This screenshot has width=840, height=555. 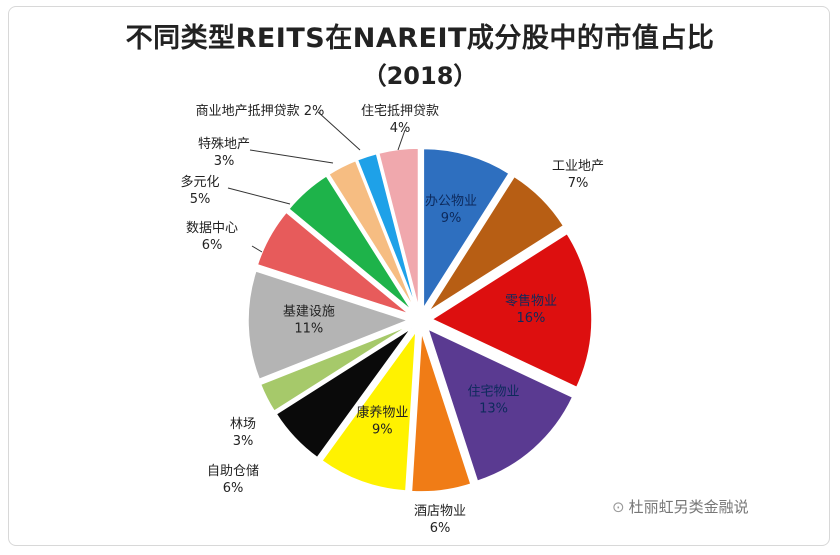 What do you see at coordinates (309, 311) in the screenshot?
I see `slice-label: 基建设施` at bounding box center [309, 311].